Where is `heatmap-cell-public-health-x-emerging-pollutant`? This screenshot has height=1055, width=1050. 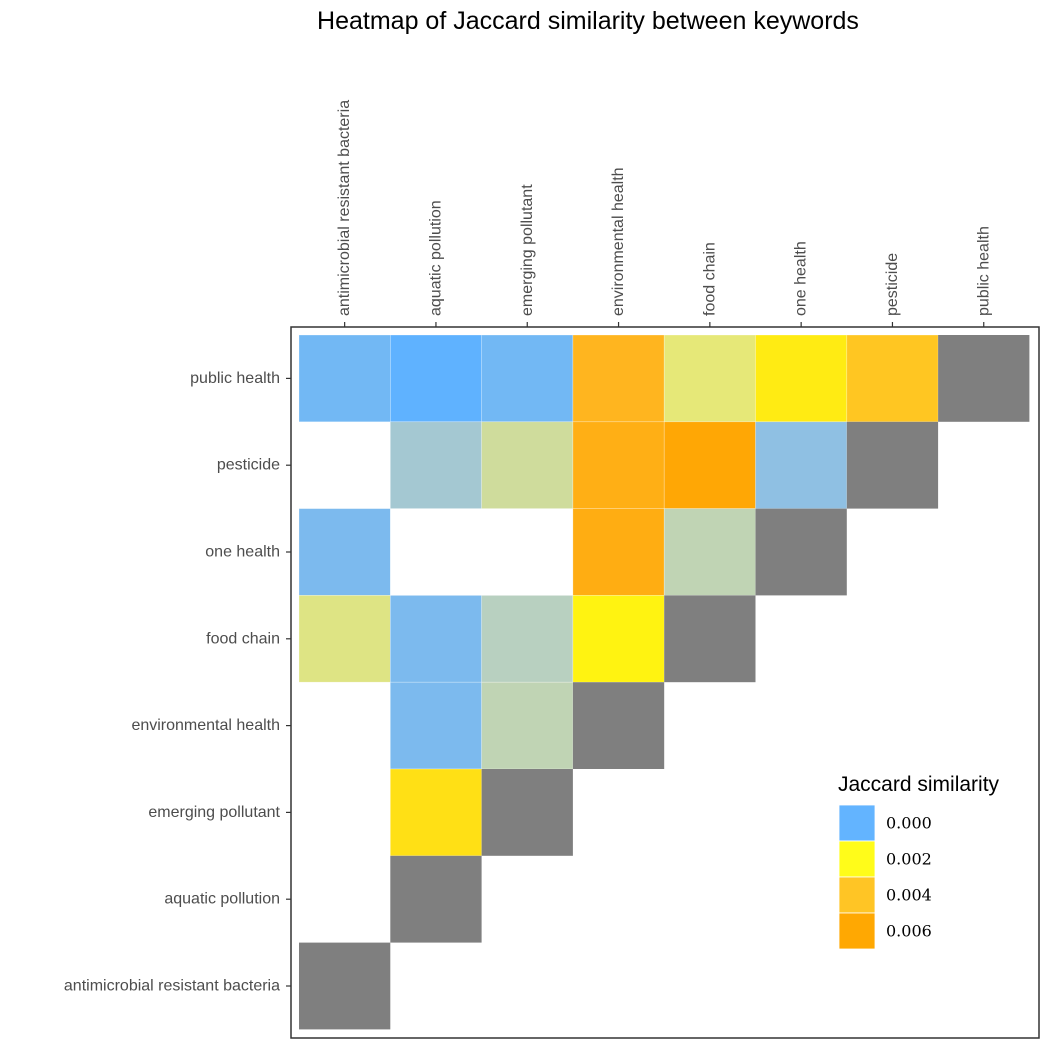 heatmap-cell-public-health-x-emerging-pollutant is located at coordinates (527, 378).